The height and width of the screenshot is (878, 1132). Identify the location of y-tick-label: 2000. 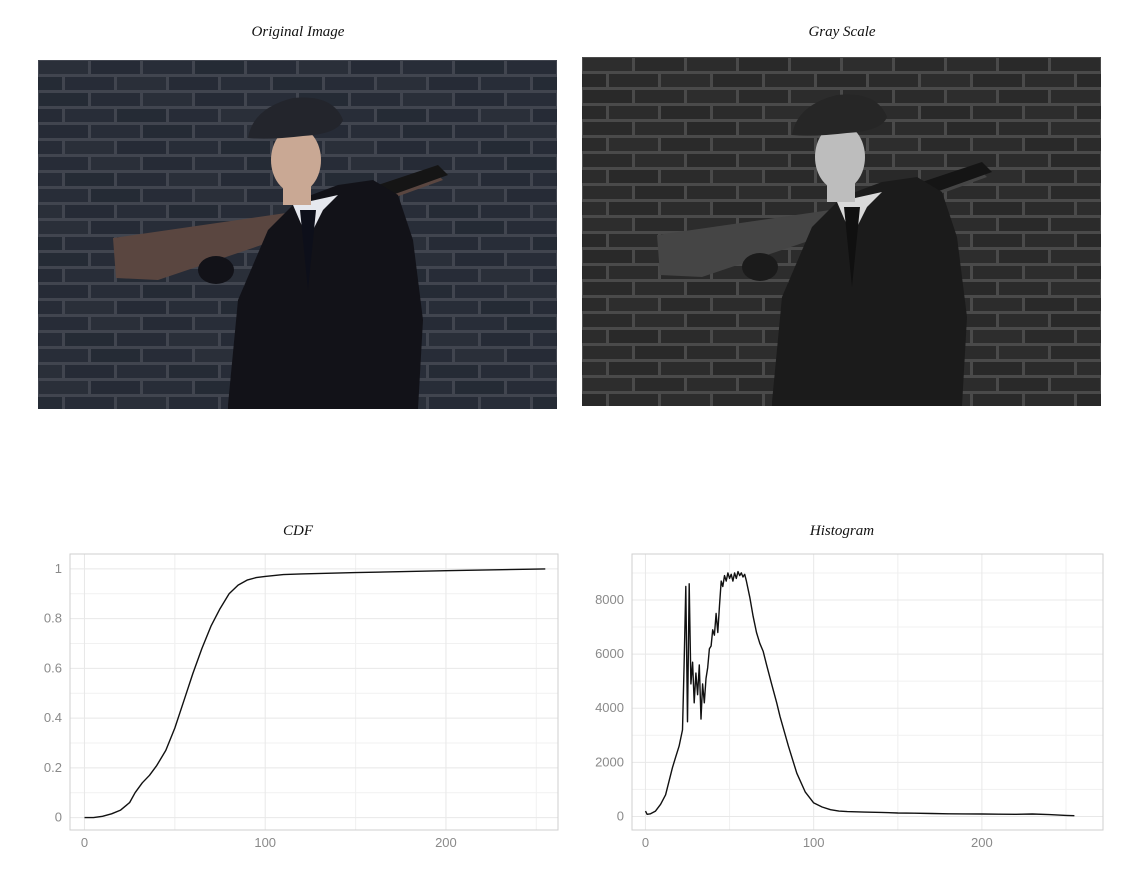
(609, 761).